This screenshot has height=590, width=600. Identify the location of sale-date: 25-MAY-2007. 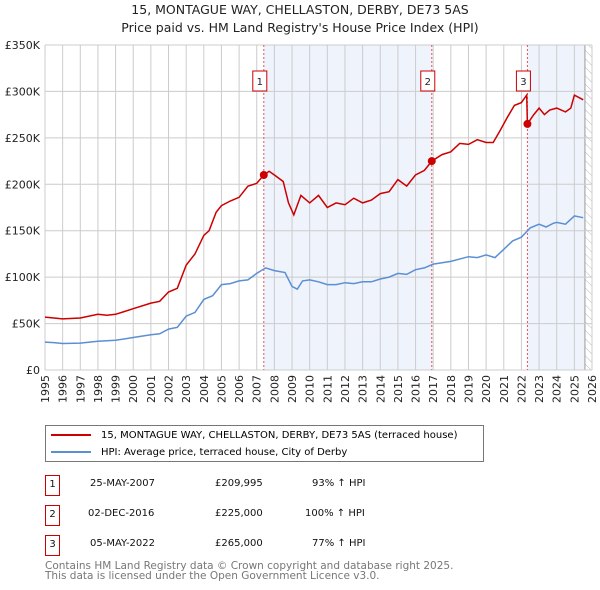
(123, 483).